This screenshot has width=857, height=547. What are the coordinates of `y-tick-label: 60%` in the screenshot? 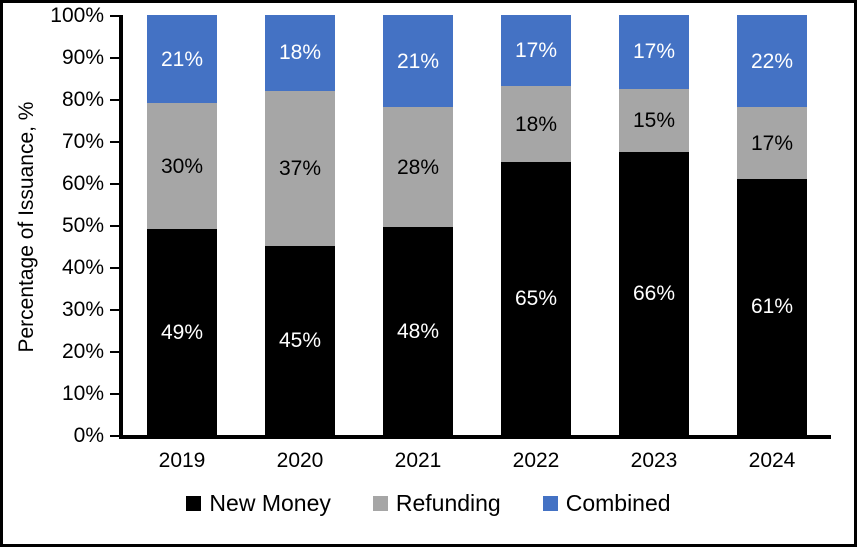 It's located at (82, 183).